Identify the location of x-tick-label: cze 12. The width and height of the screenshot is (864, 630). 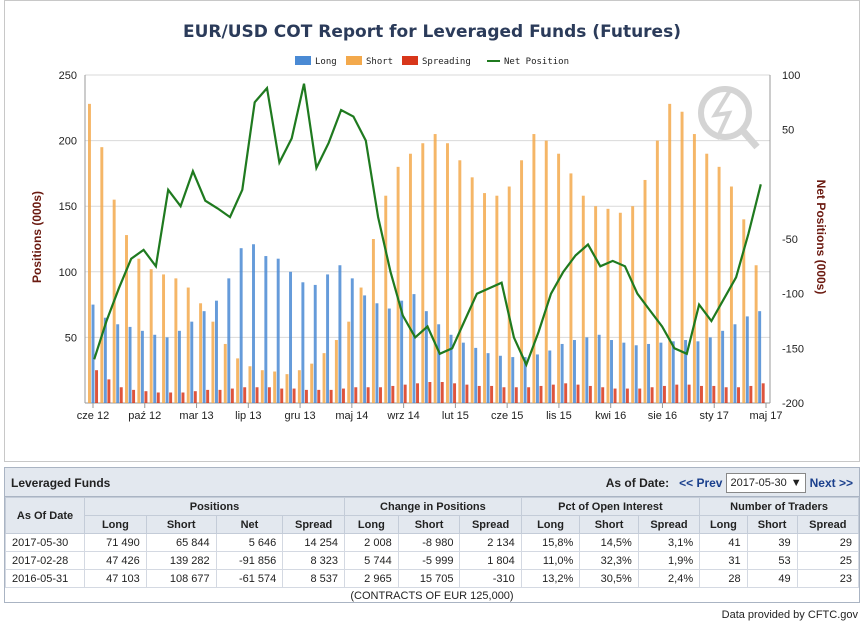
(93, 416).